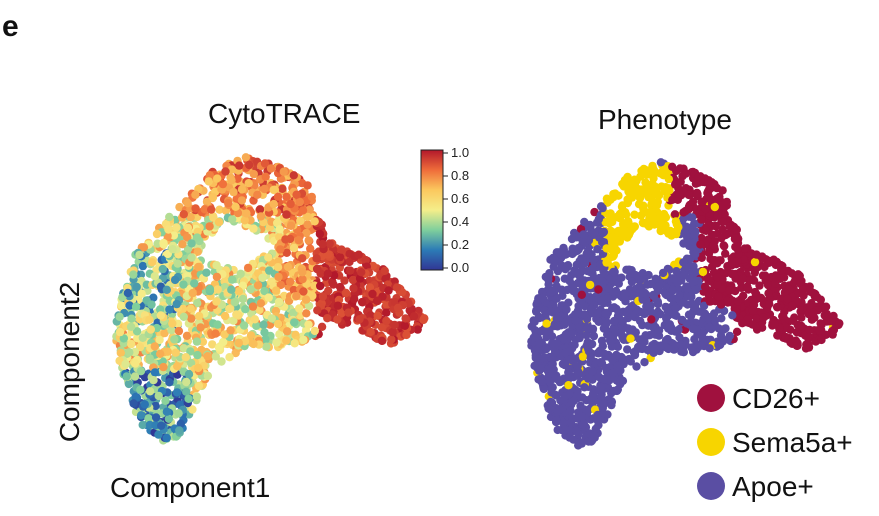  What do you see at coordinates (711, 442) in the screenshot?
I see `legend-marker` at bounding box center [711, 442].